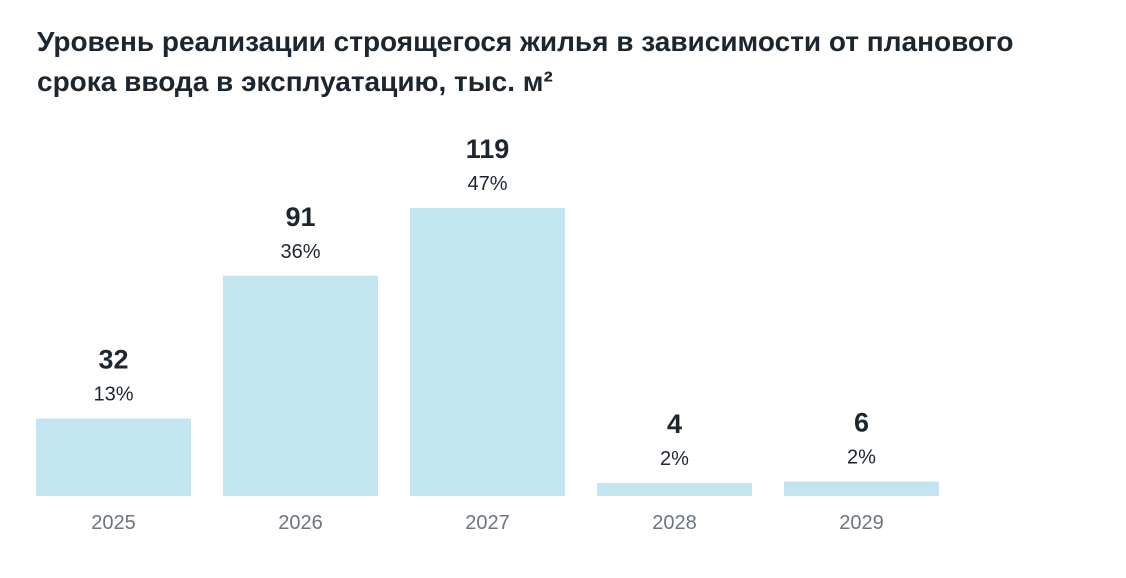 The height and width of the screenshot is (578, 1126). I want to click on bar-share-label: 36%, so click(300, 252).